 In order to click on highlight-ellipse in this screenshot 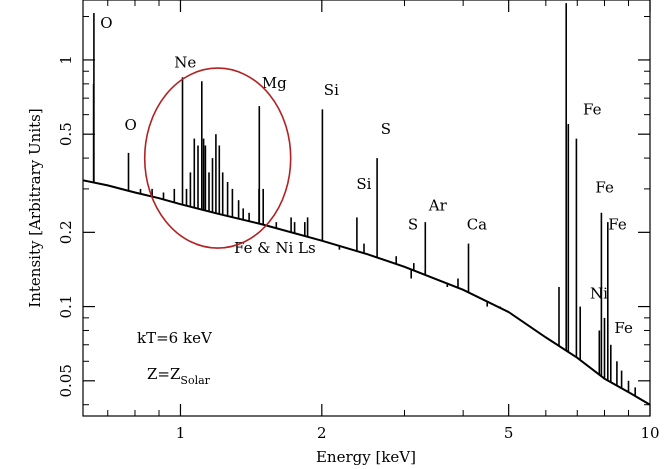, I will do `click(217, 158)`.